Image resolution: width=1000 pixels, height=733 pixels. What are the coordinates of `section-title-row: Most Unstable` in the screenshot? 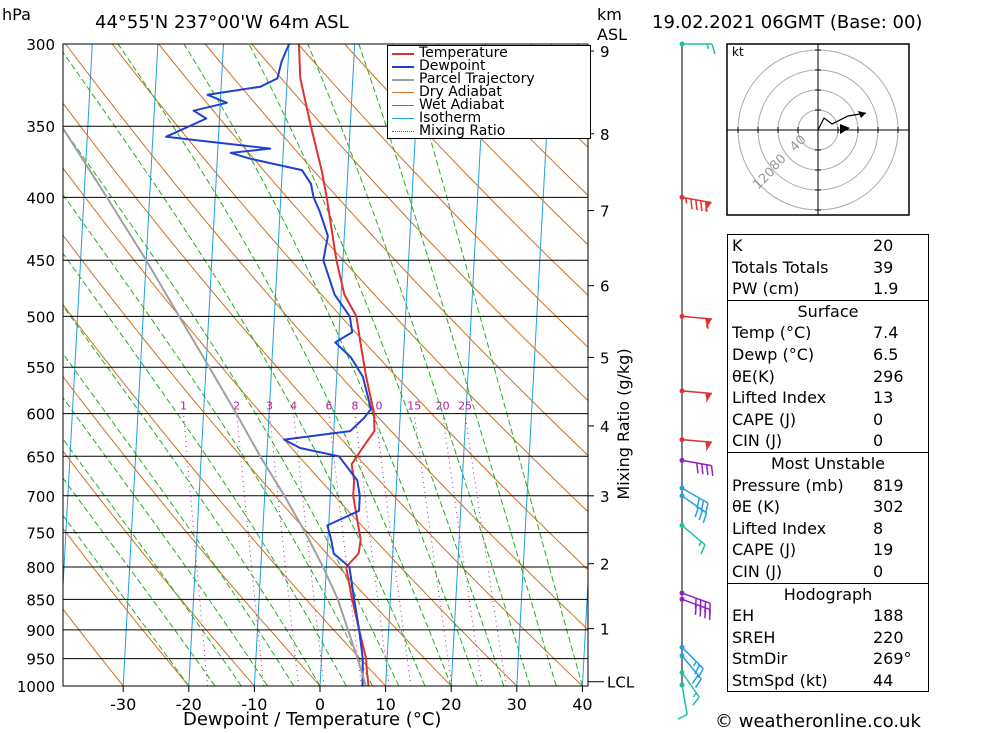 It's located at (828, 463).